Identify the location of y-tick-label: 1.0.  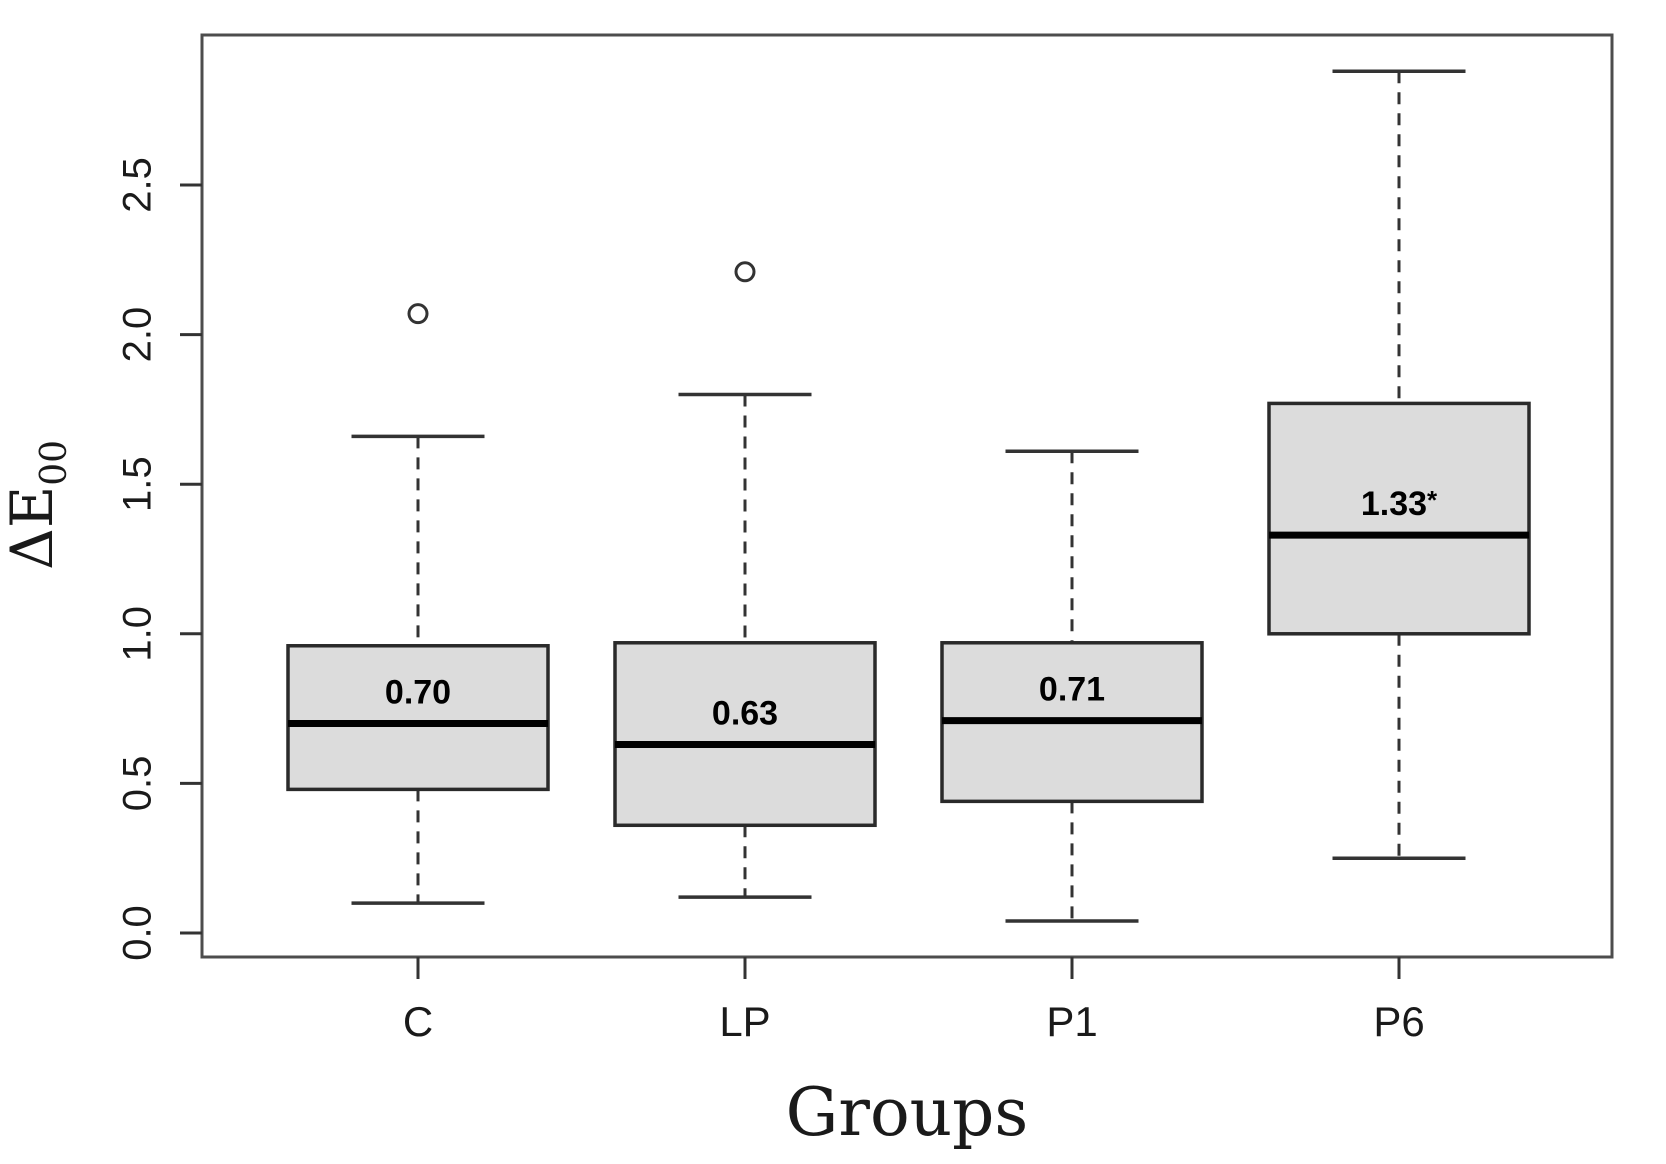
(138, 634).